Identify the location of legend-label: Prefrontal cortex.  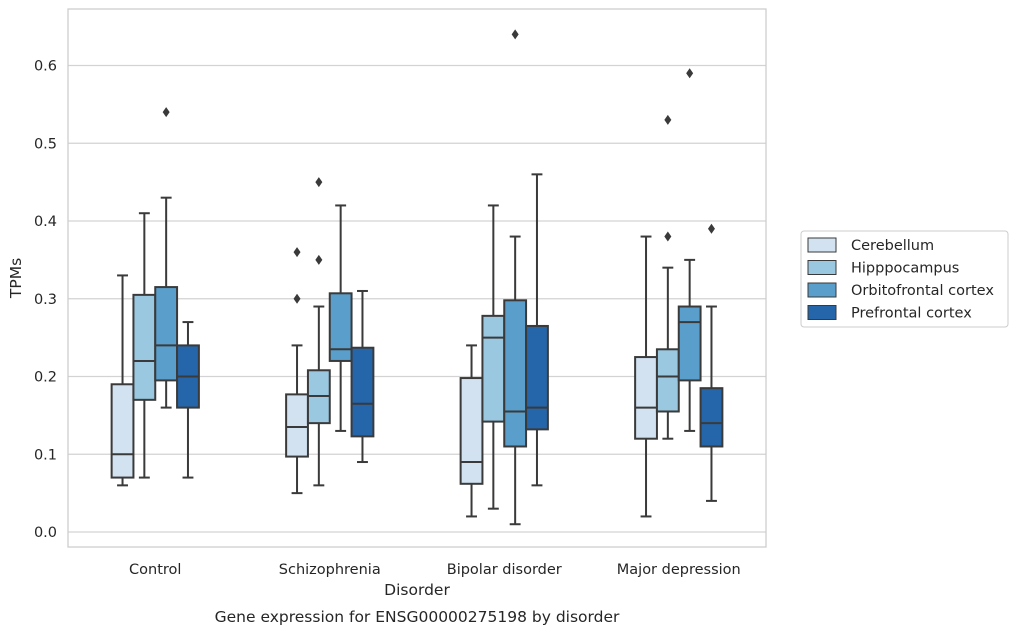
(911, 314).